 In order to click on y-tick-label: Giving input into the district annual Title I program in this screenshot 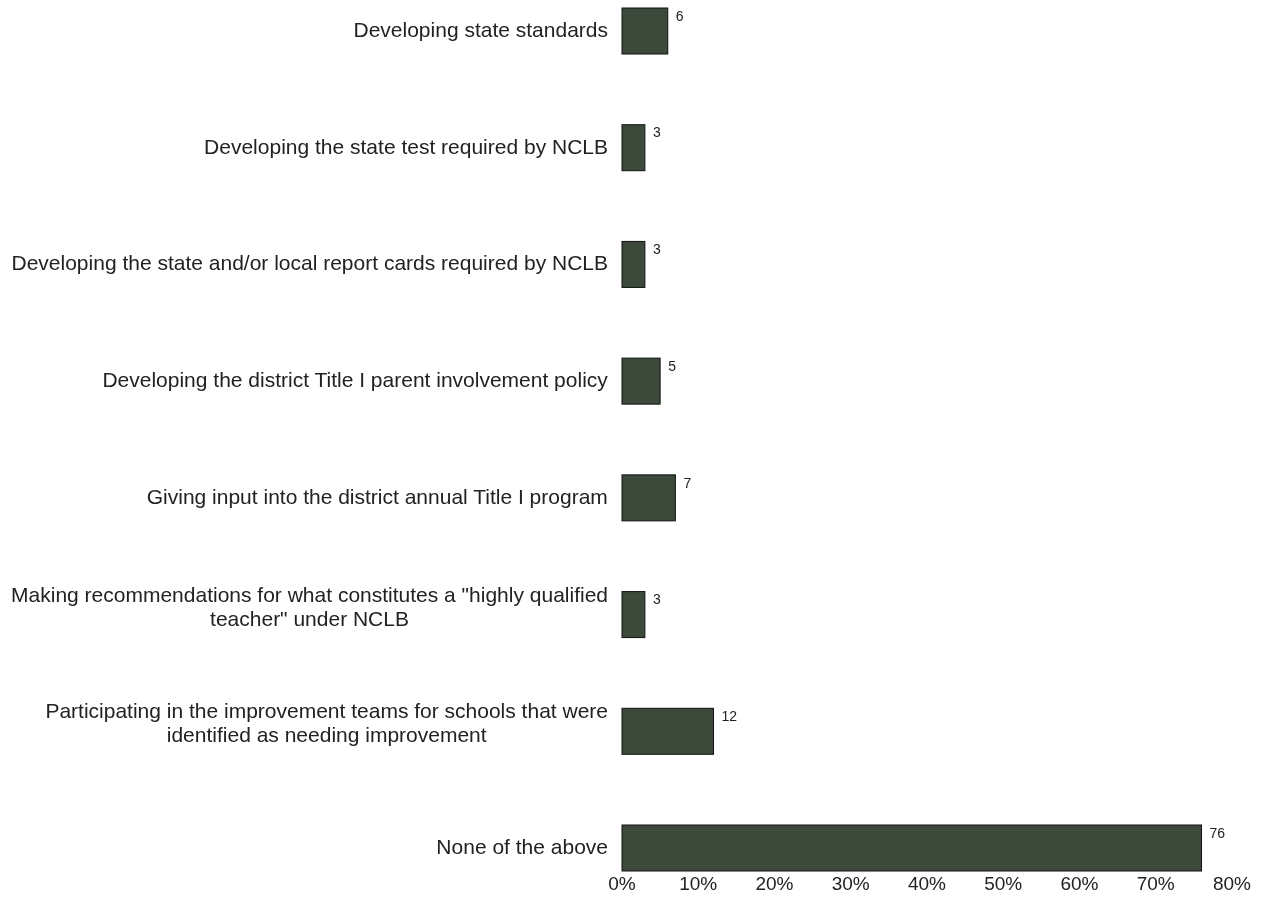, I will do `click(377, 496)`.